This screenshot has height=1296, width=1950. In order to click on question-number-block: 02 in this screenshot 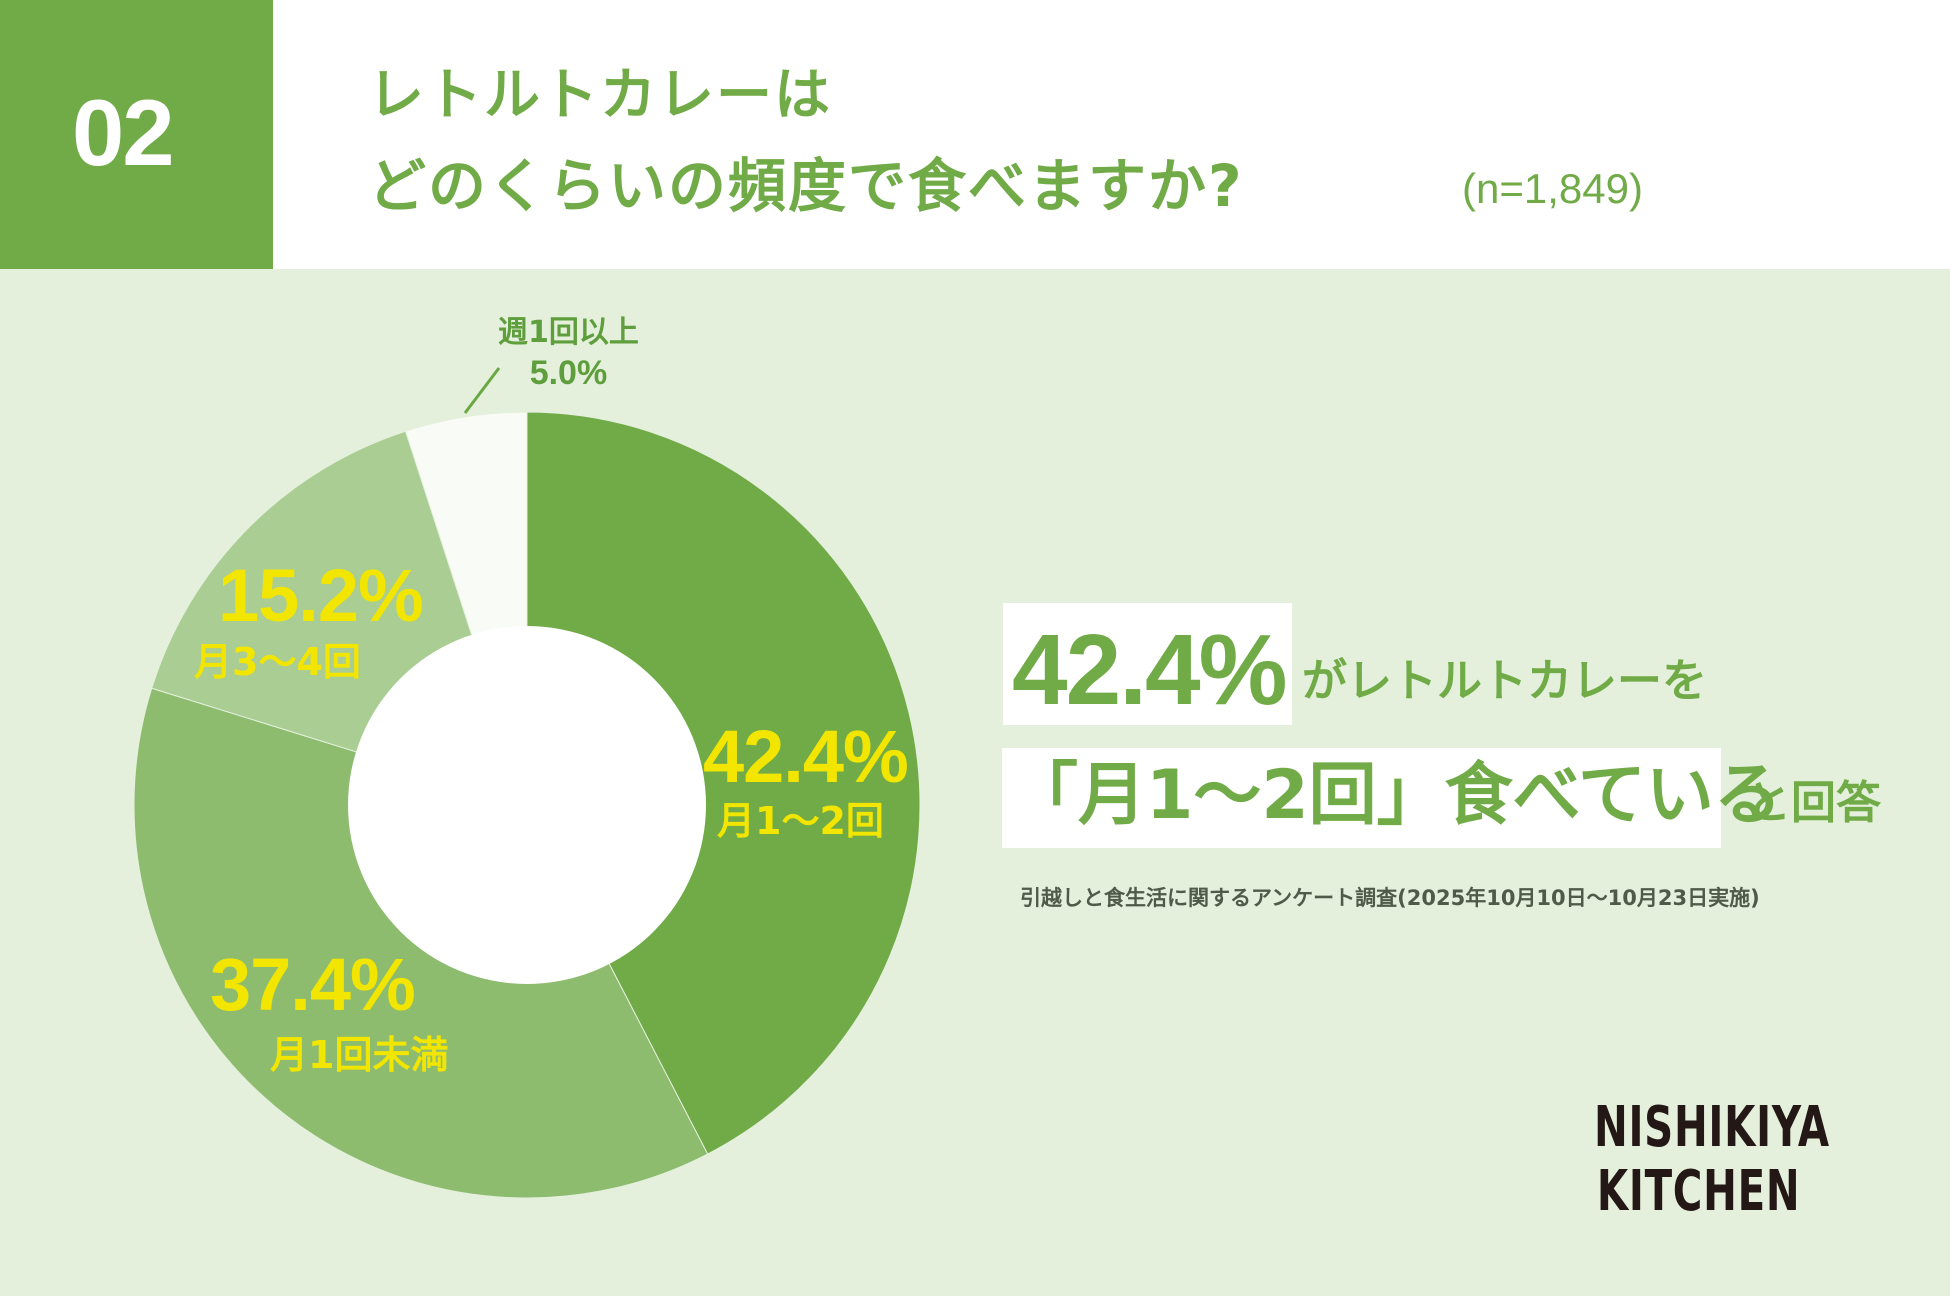, I will do `click(136, 134)`.